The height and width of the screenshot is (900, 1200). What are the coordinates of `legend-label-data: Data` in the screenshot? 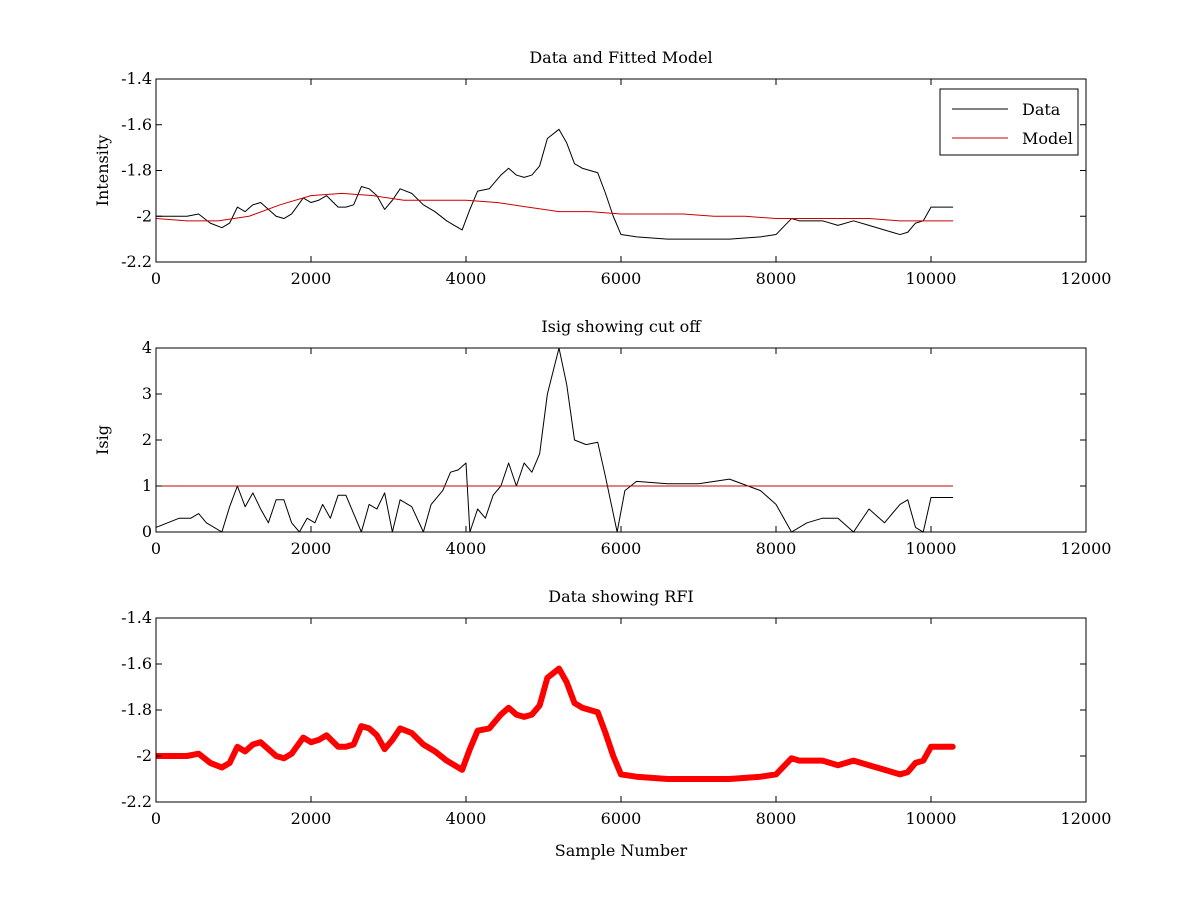 It's located at (1041, 109).